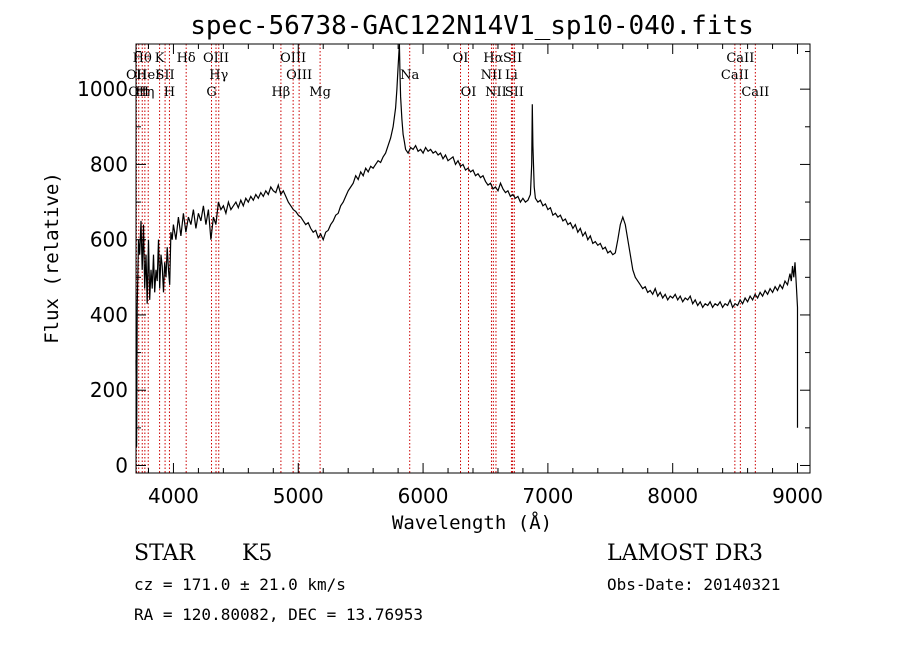 This screenshot has height=649, width=900. What do you see at coordinates (160, 58) in the screenshot?
I see `line-marker-label: K` at bounding box center [160, 58].